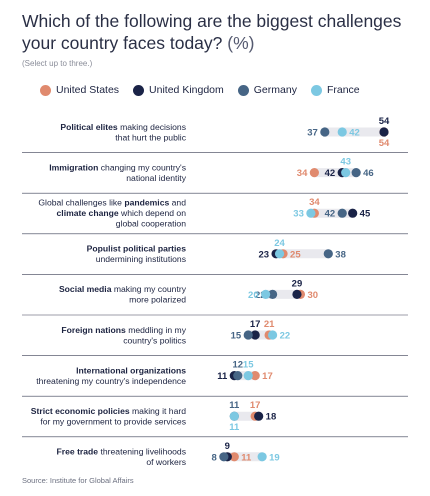 The width and height of the screenshot is (430, 496). What do you see at coordinates (246, 457) in the screenshot?
I see `value-label-us: 11` at bounding box center [246, 457].